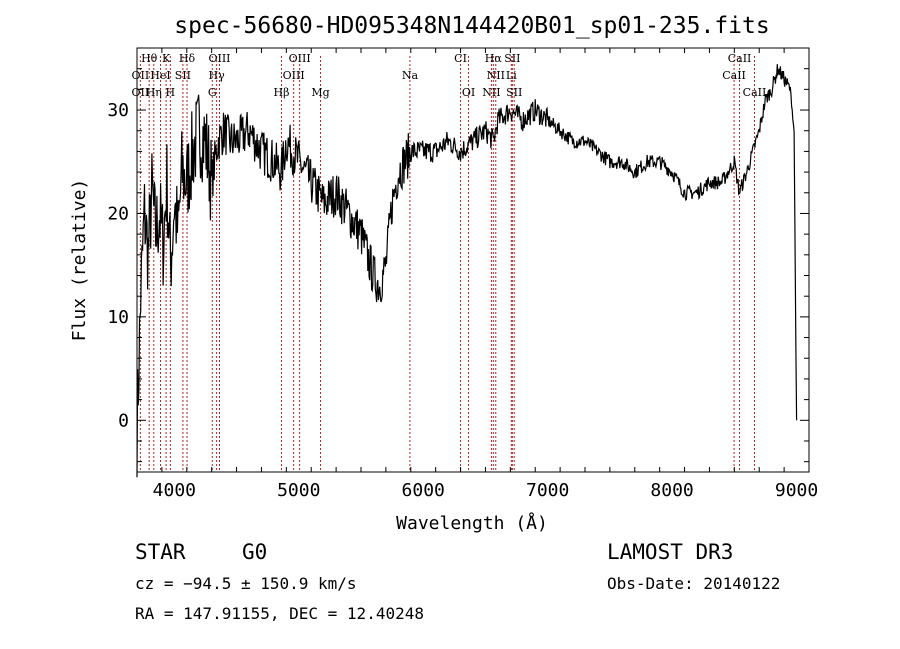 The height and width of the screenshot is (649, 900). Describe the element at coordinates (174, 490) in the screenshot. I see `x-tick-label: 4000` at that location.